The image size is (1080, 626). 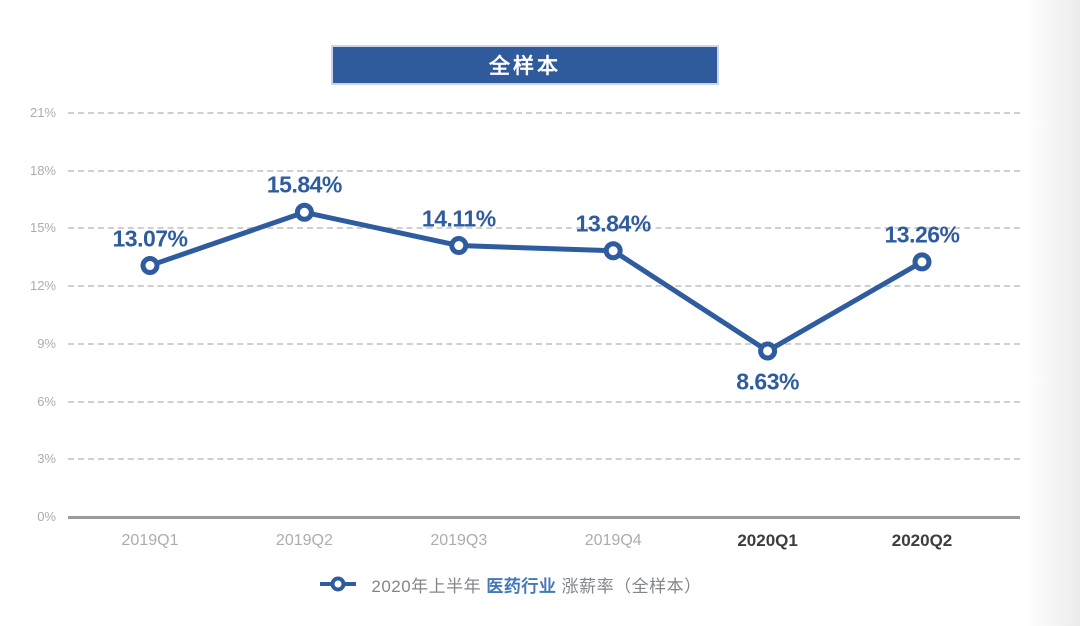 I want to click on gridline-18%, so click(x=544, y=170).